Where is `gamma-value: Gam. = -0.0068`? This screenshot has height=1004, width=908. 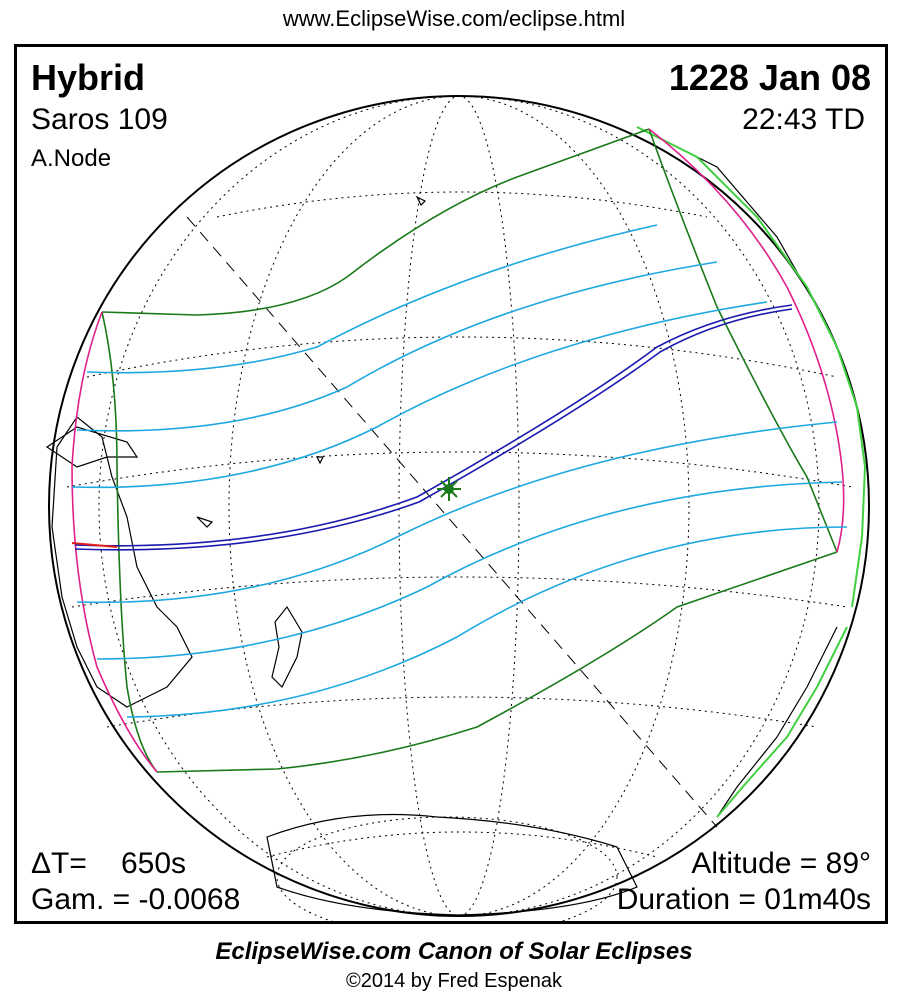 gamma-value: Gam. = -0.0068 is located at coordinates (136, 899).